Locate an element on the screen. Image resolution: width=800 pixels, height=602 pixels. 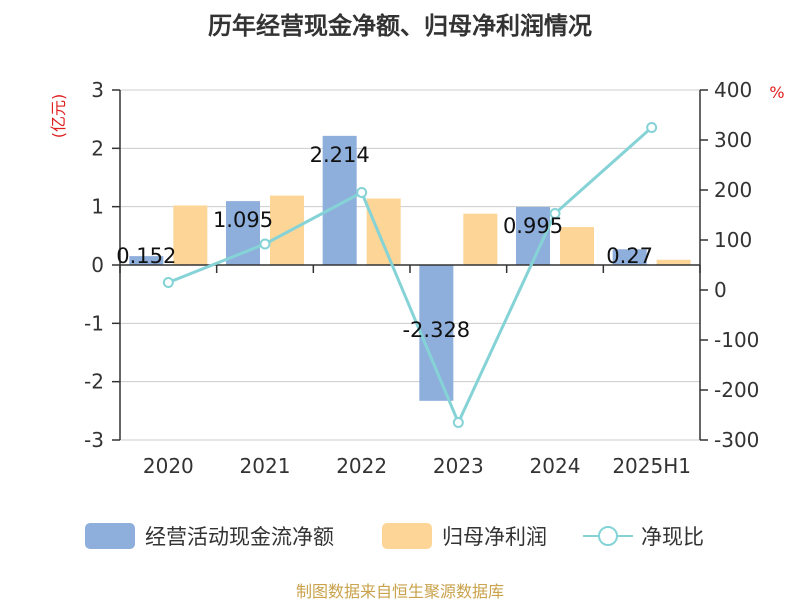
left-tick-label: -3 is located at coordinates (94, 440).